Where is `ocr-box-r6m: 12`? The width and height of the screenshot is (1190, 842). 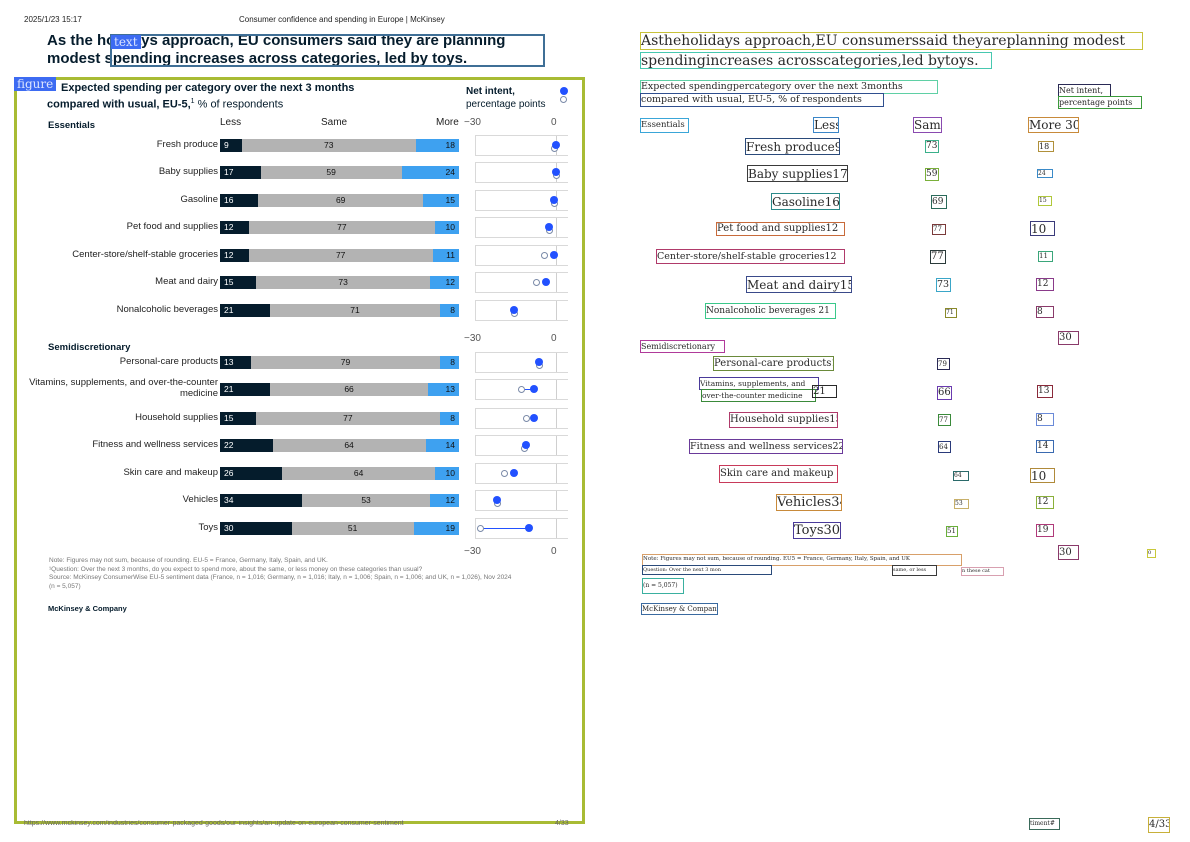 ocr-box-r6m: 12 is located at coordinates (1045, 284).